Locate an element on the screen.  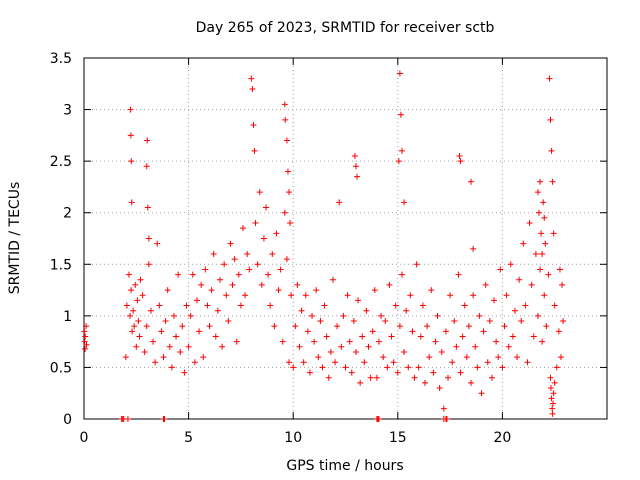
x-tick-label: 0 is located at coordinates (84, 438).